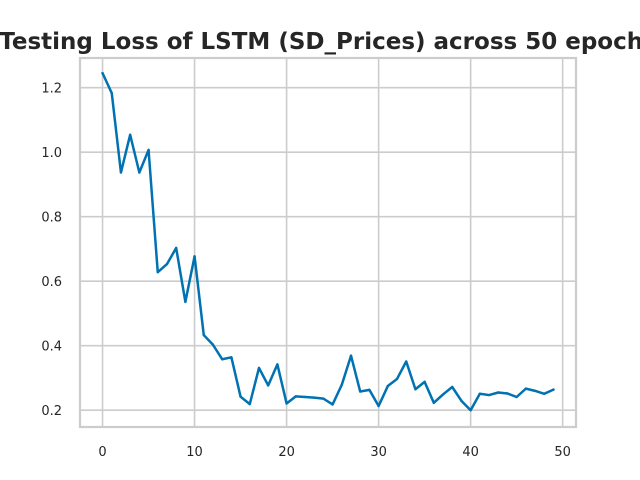  What do you see at coordinates (470, 452) in the screenshot?
I see `x-tick-label: 40` at bounding box center [470, 452].